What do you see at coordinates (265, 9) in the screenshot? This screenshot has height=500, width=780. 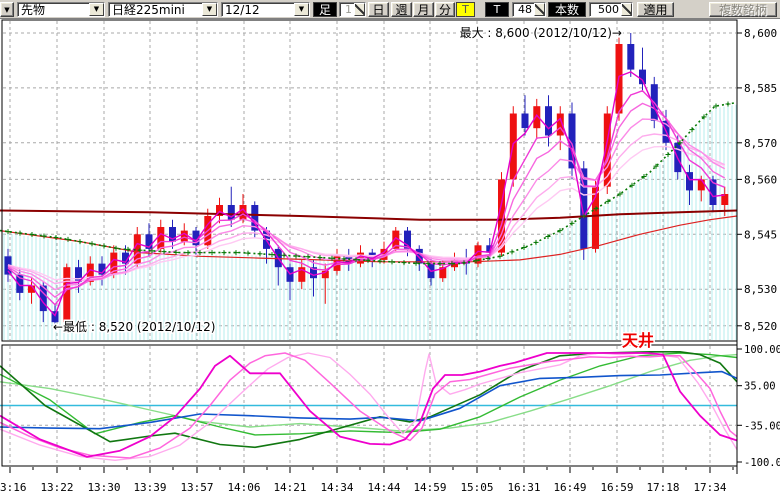 I see `contract-date-combo: 12/12 ▼` at bounding box center [265, 9].